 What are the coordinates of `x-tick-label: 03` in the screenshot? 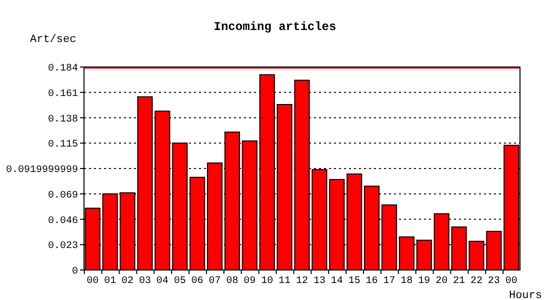 It's located at (144, 281).